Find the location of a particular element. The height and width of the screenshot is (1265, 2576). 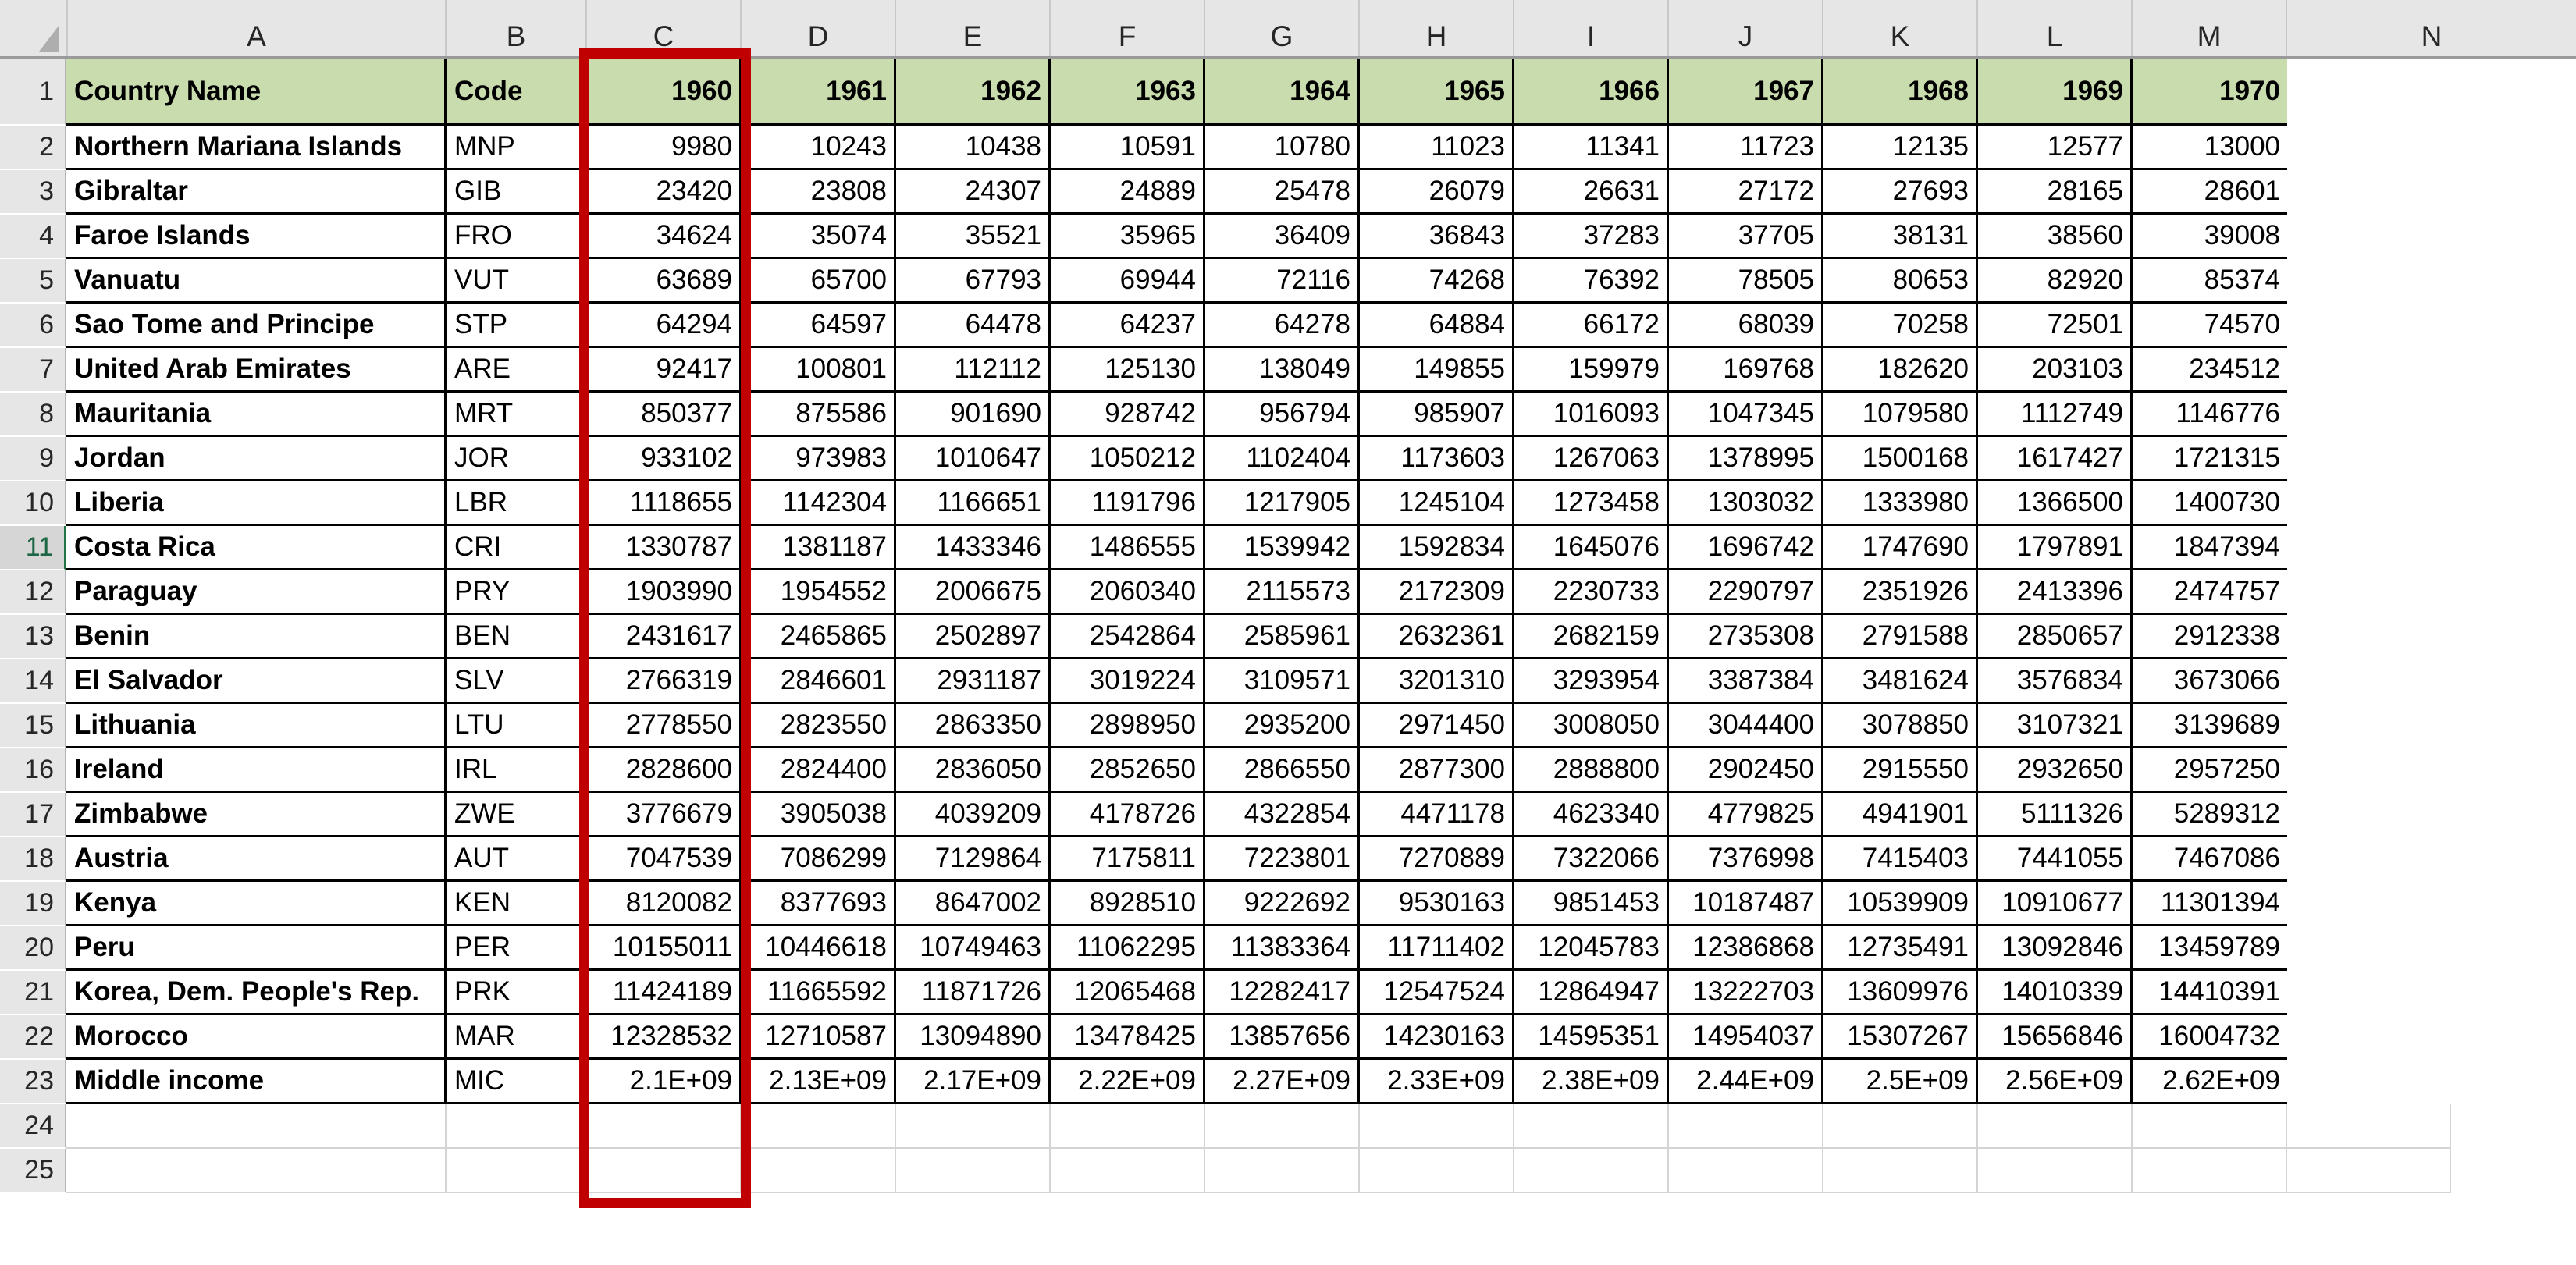

cell-value-m16: 2957250 is located at coordinates (2210, 770).